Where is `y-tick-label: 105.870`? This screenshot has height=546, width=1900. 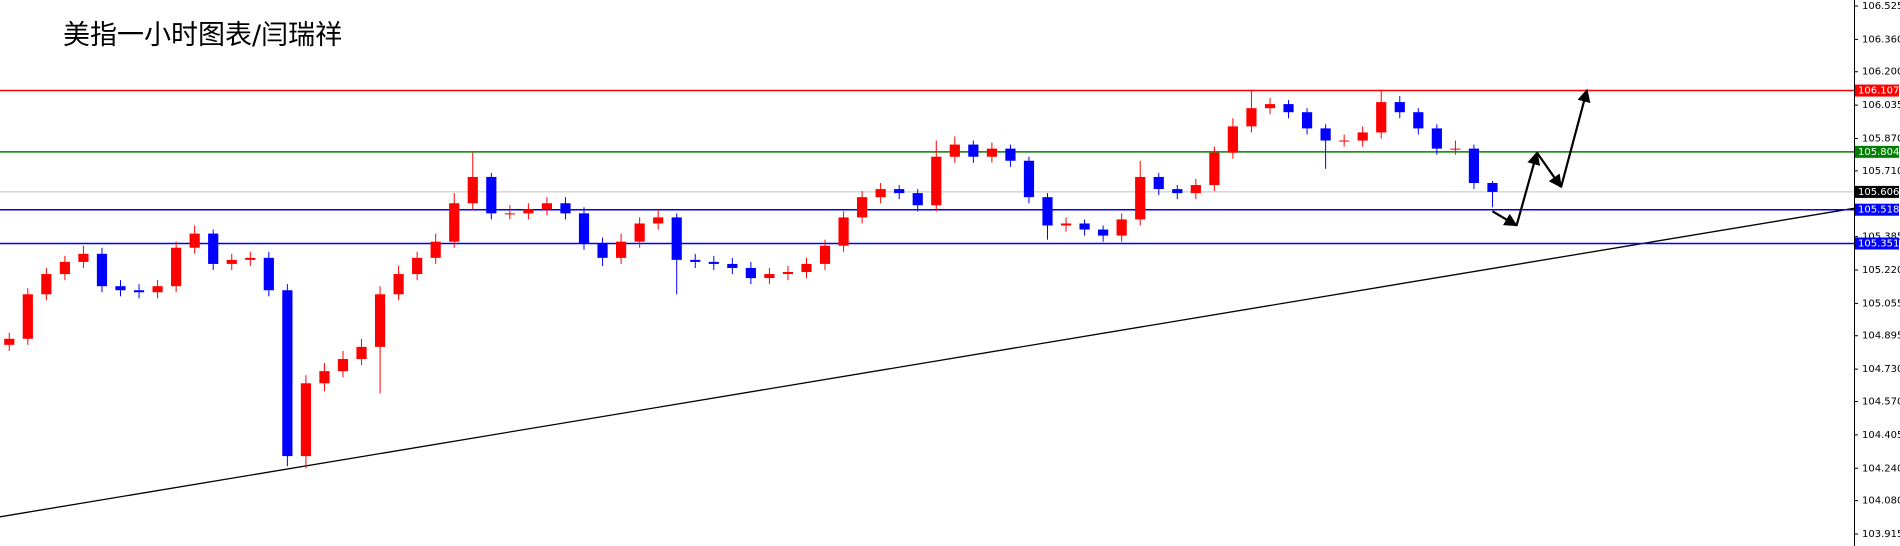 y-tick-label: 105.870 is located at coordinates (1881, 139).